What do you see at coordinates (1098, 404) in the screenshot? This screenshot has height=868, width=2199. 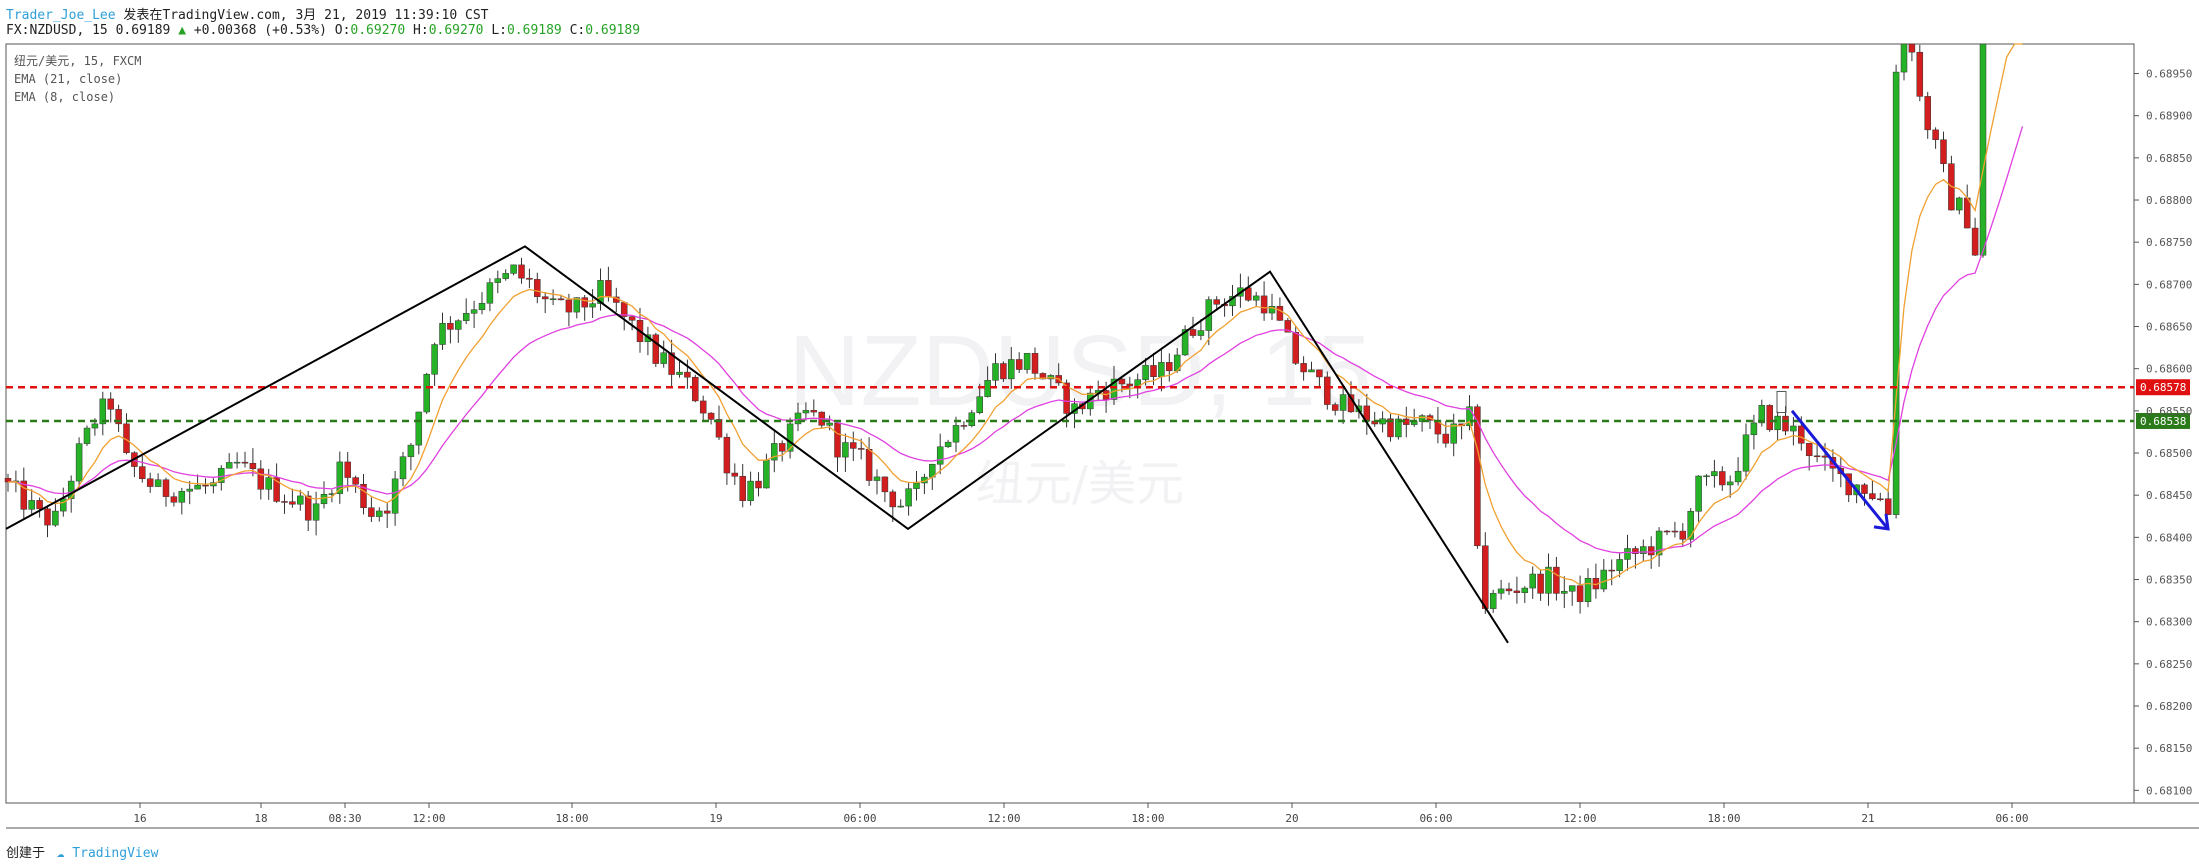 I see `level-lines-group: 0.68578 0.68538` at bounding box center [1098, 404].